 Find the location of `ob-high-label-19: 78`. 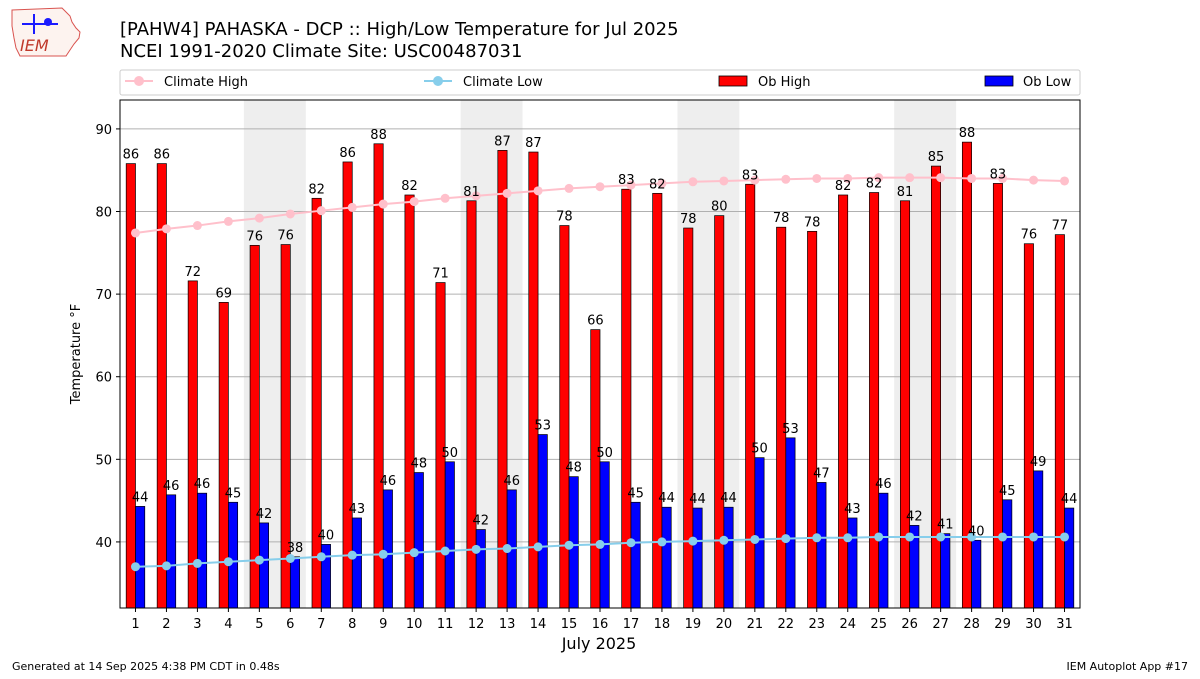

ob-high-label-19: 78 is located at coordinates (688, 219).